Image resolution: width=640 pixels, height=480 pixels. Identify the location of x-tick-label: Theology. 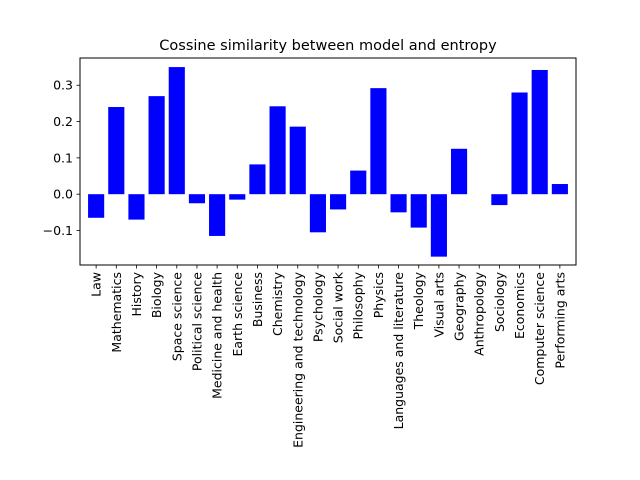
(418, 300).